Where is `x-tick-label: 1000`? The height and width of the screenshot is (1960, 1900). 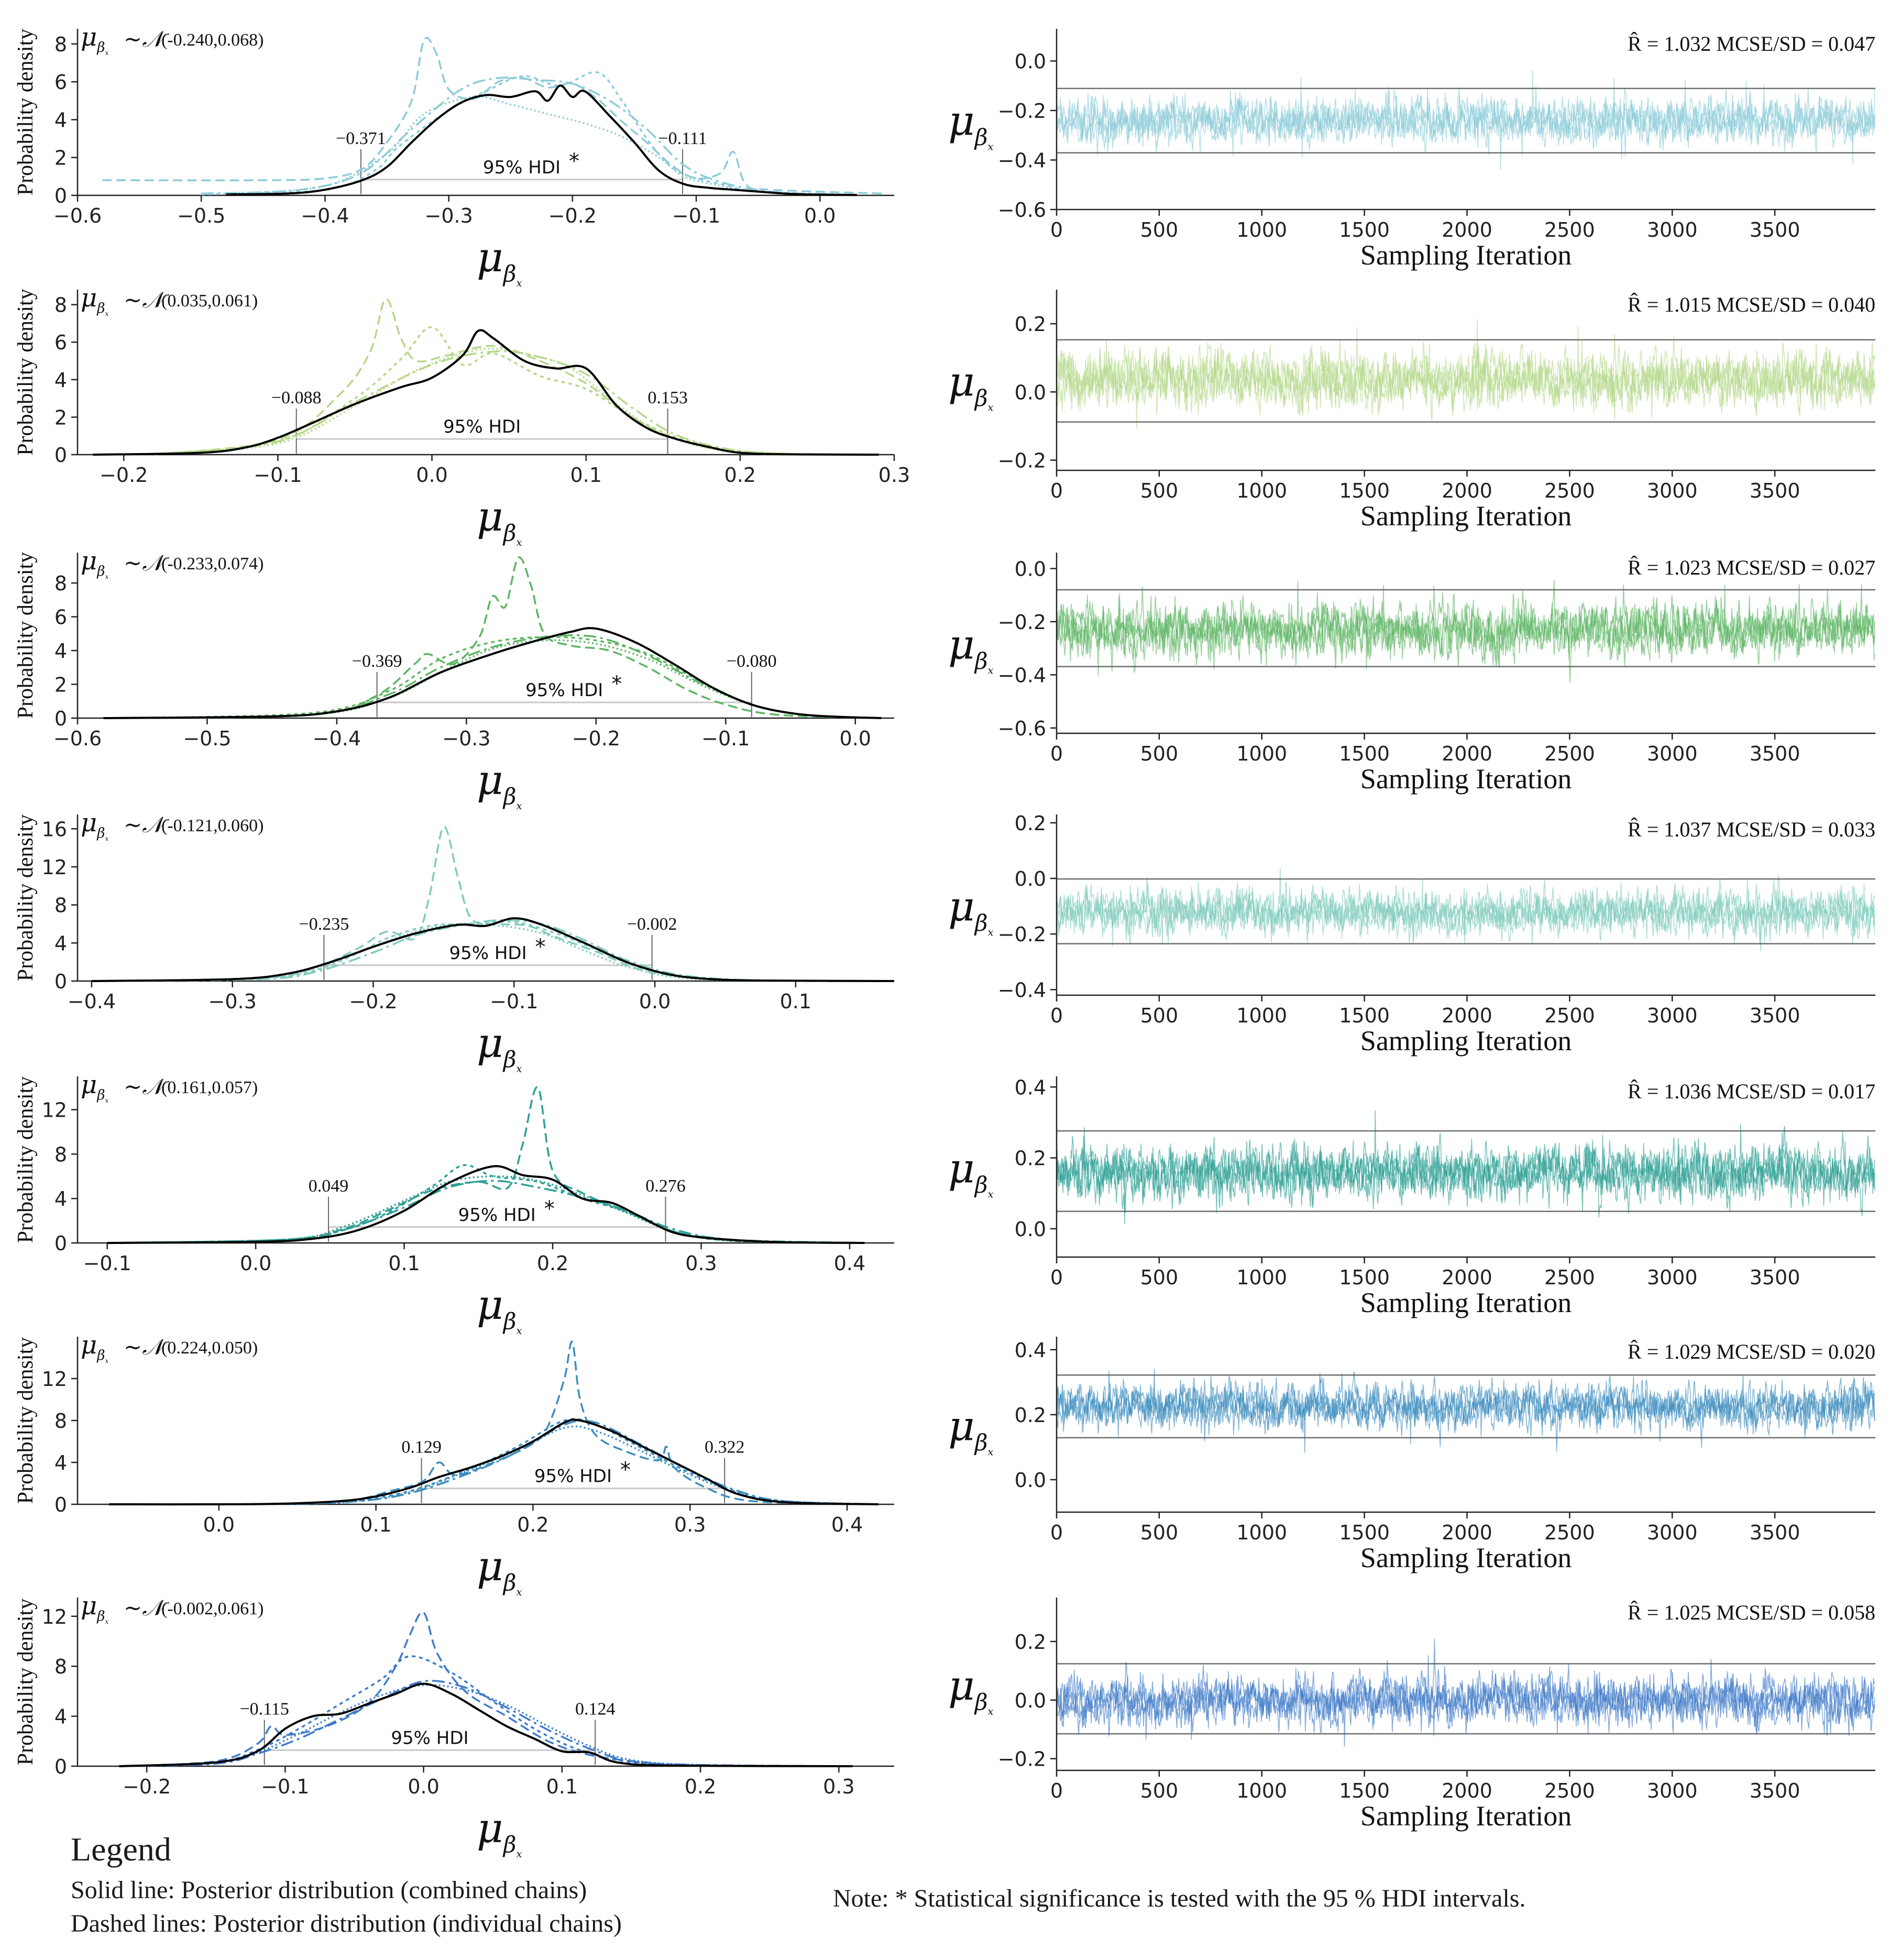 x-tick-label: 1000 is located at coordinates (1261, 229).